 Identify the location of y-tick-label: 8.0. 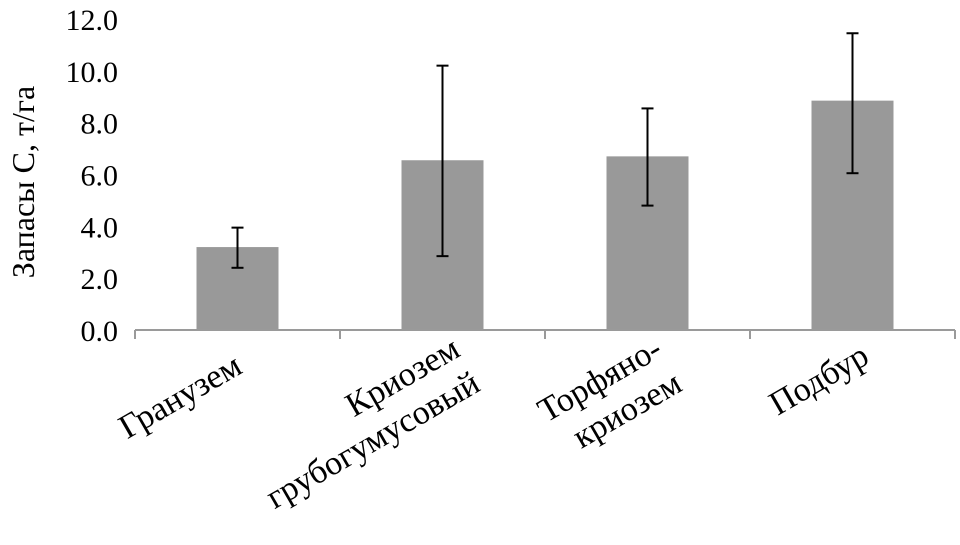
(100, 124).